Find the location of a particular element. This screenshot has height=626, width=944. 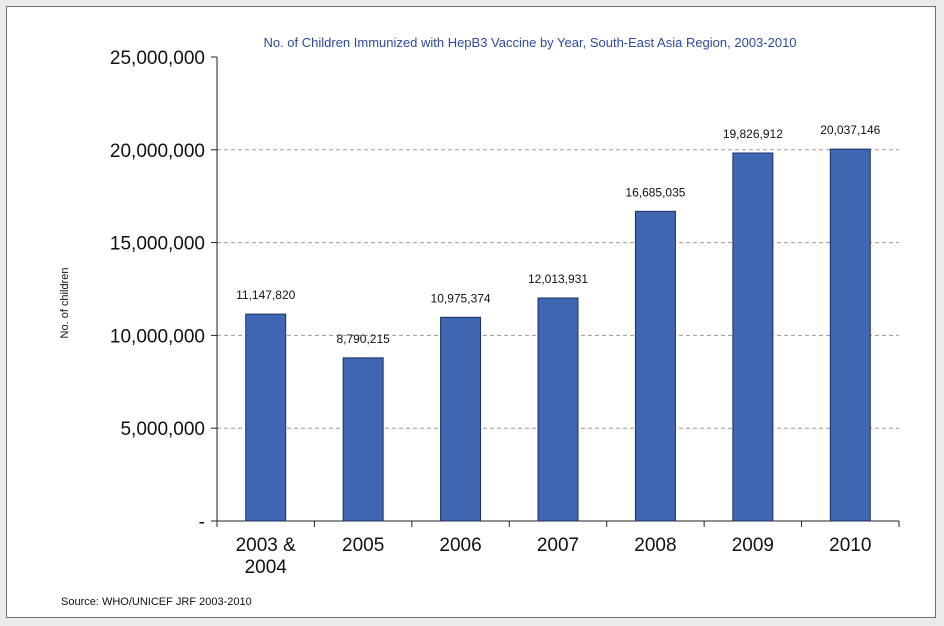

y-tick-label: 25,000,000 is located at coordinates (157, 58).